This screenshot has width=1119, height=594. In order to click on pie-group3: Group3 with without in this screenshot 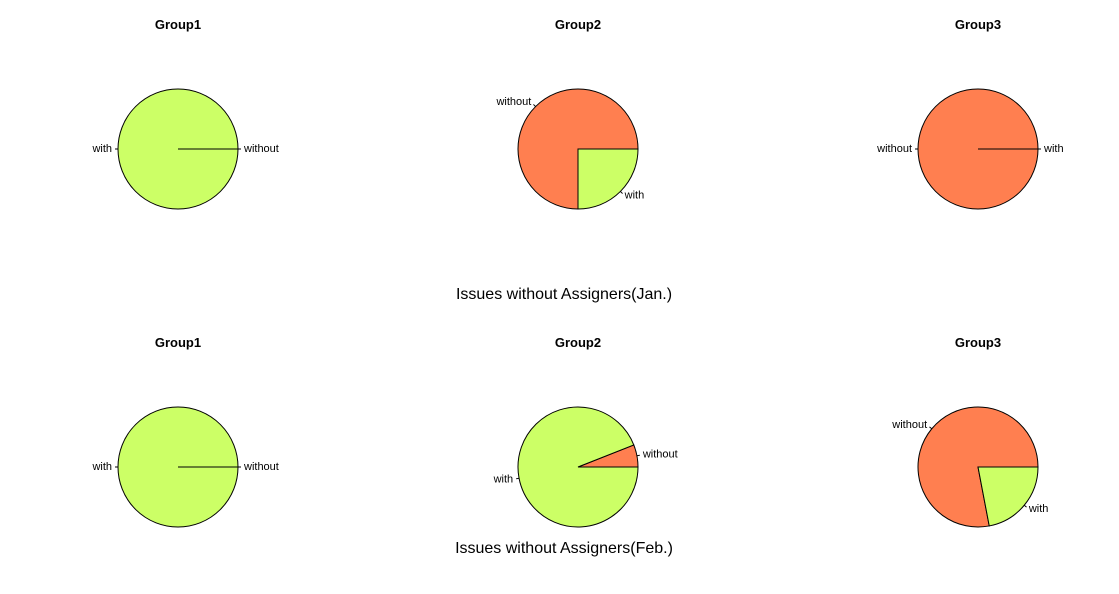, I will do `click(970, 113)`.